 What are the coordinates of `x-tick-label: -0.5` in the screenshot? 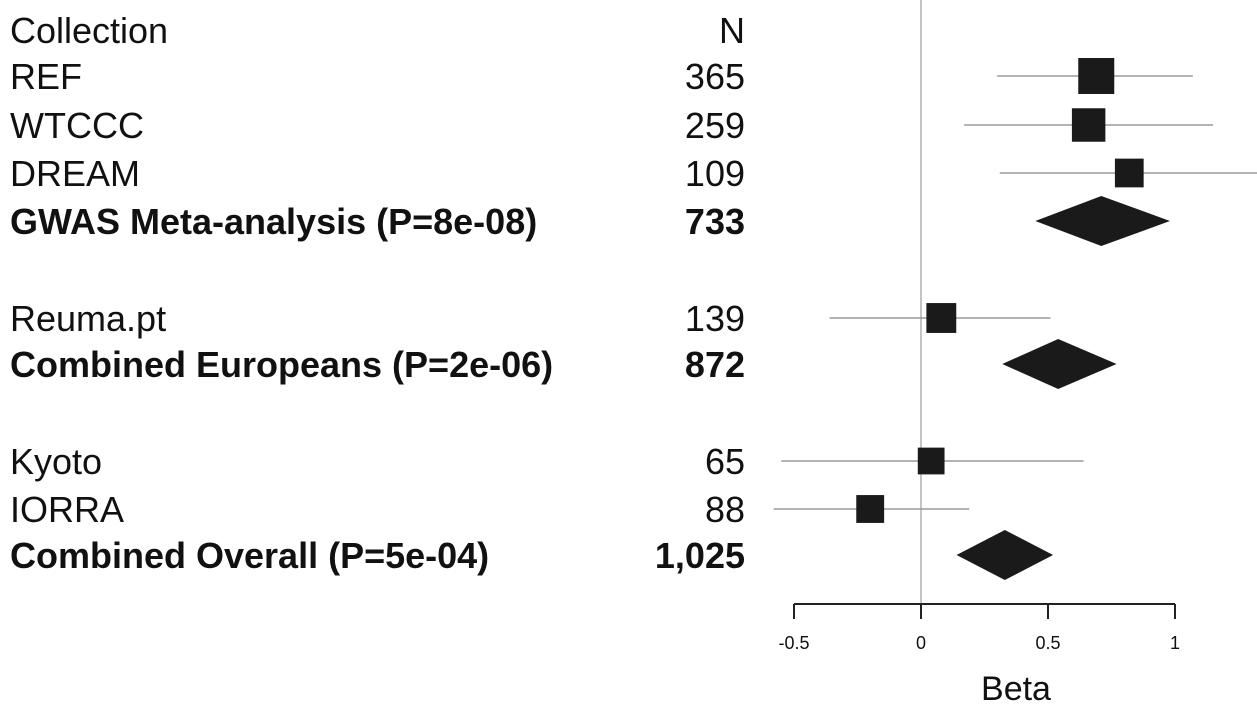 It's located at (793, 643).